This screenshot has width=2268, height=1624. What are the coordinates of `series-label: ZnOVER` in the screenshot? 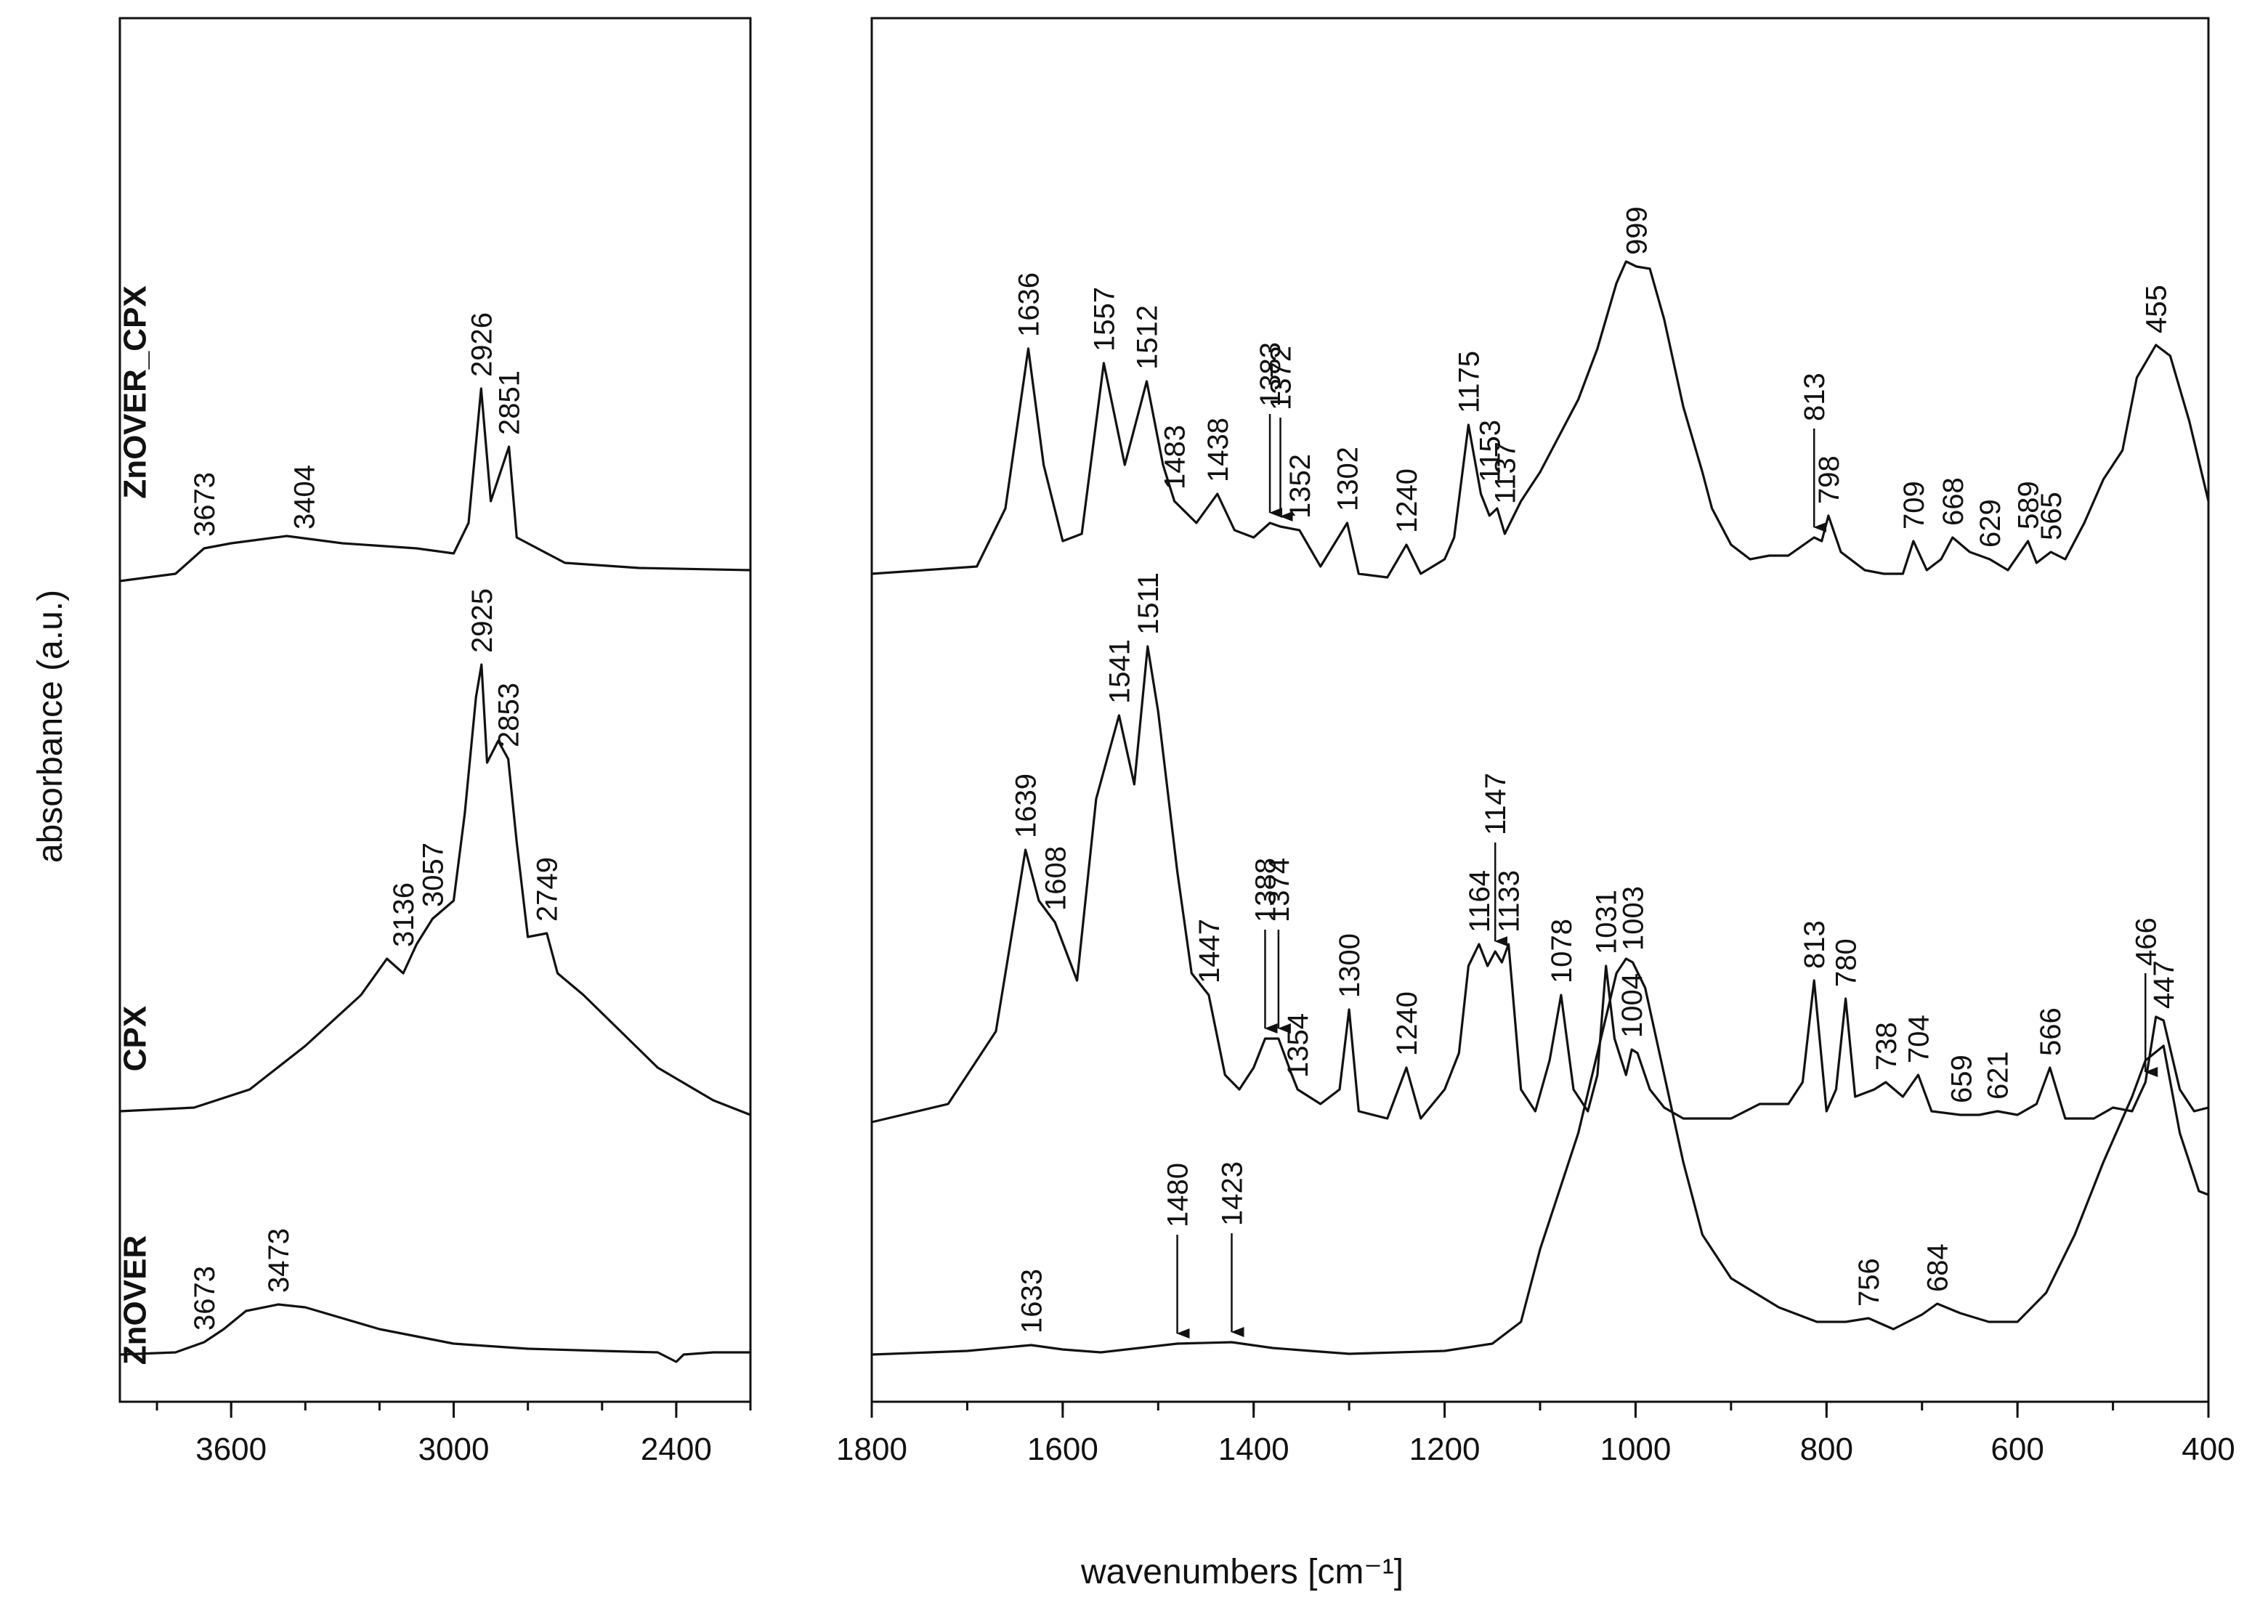 It's located at (135, 1300).